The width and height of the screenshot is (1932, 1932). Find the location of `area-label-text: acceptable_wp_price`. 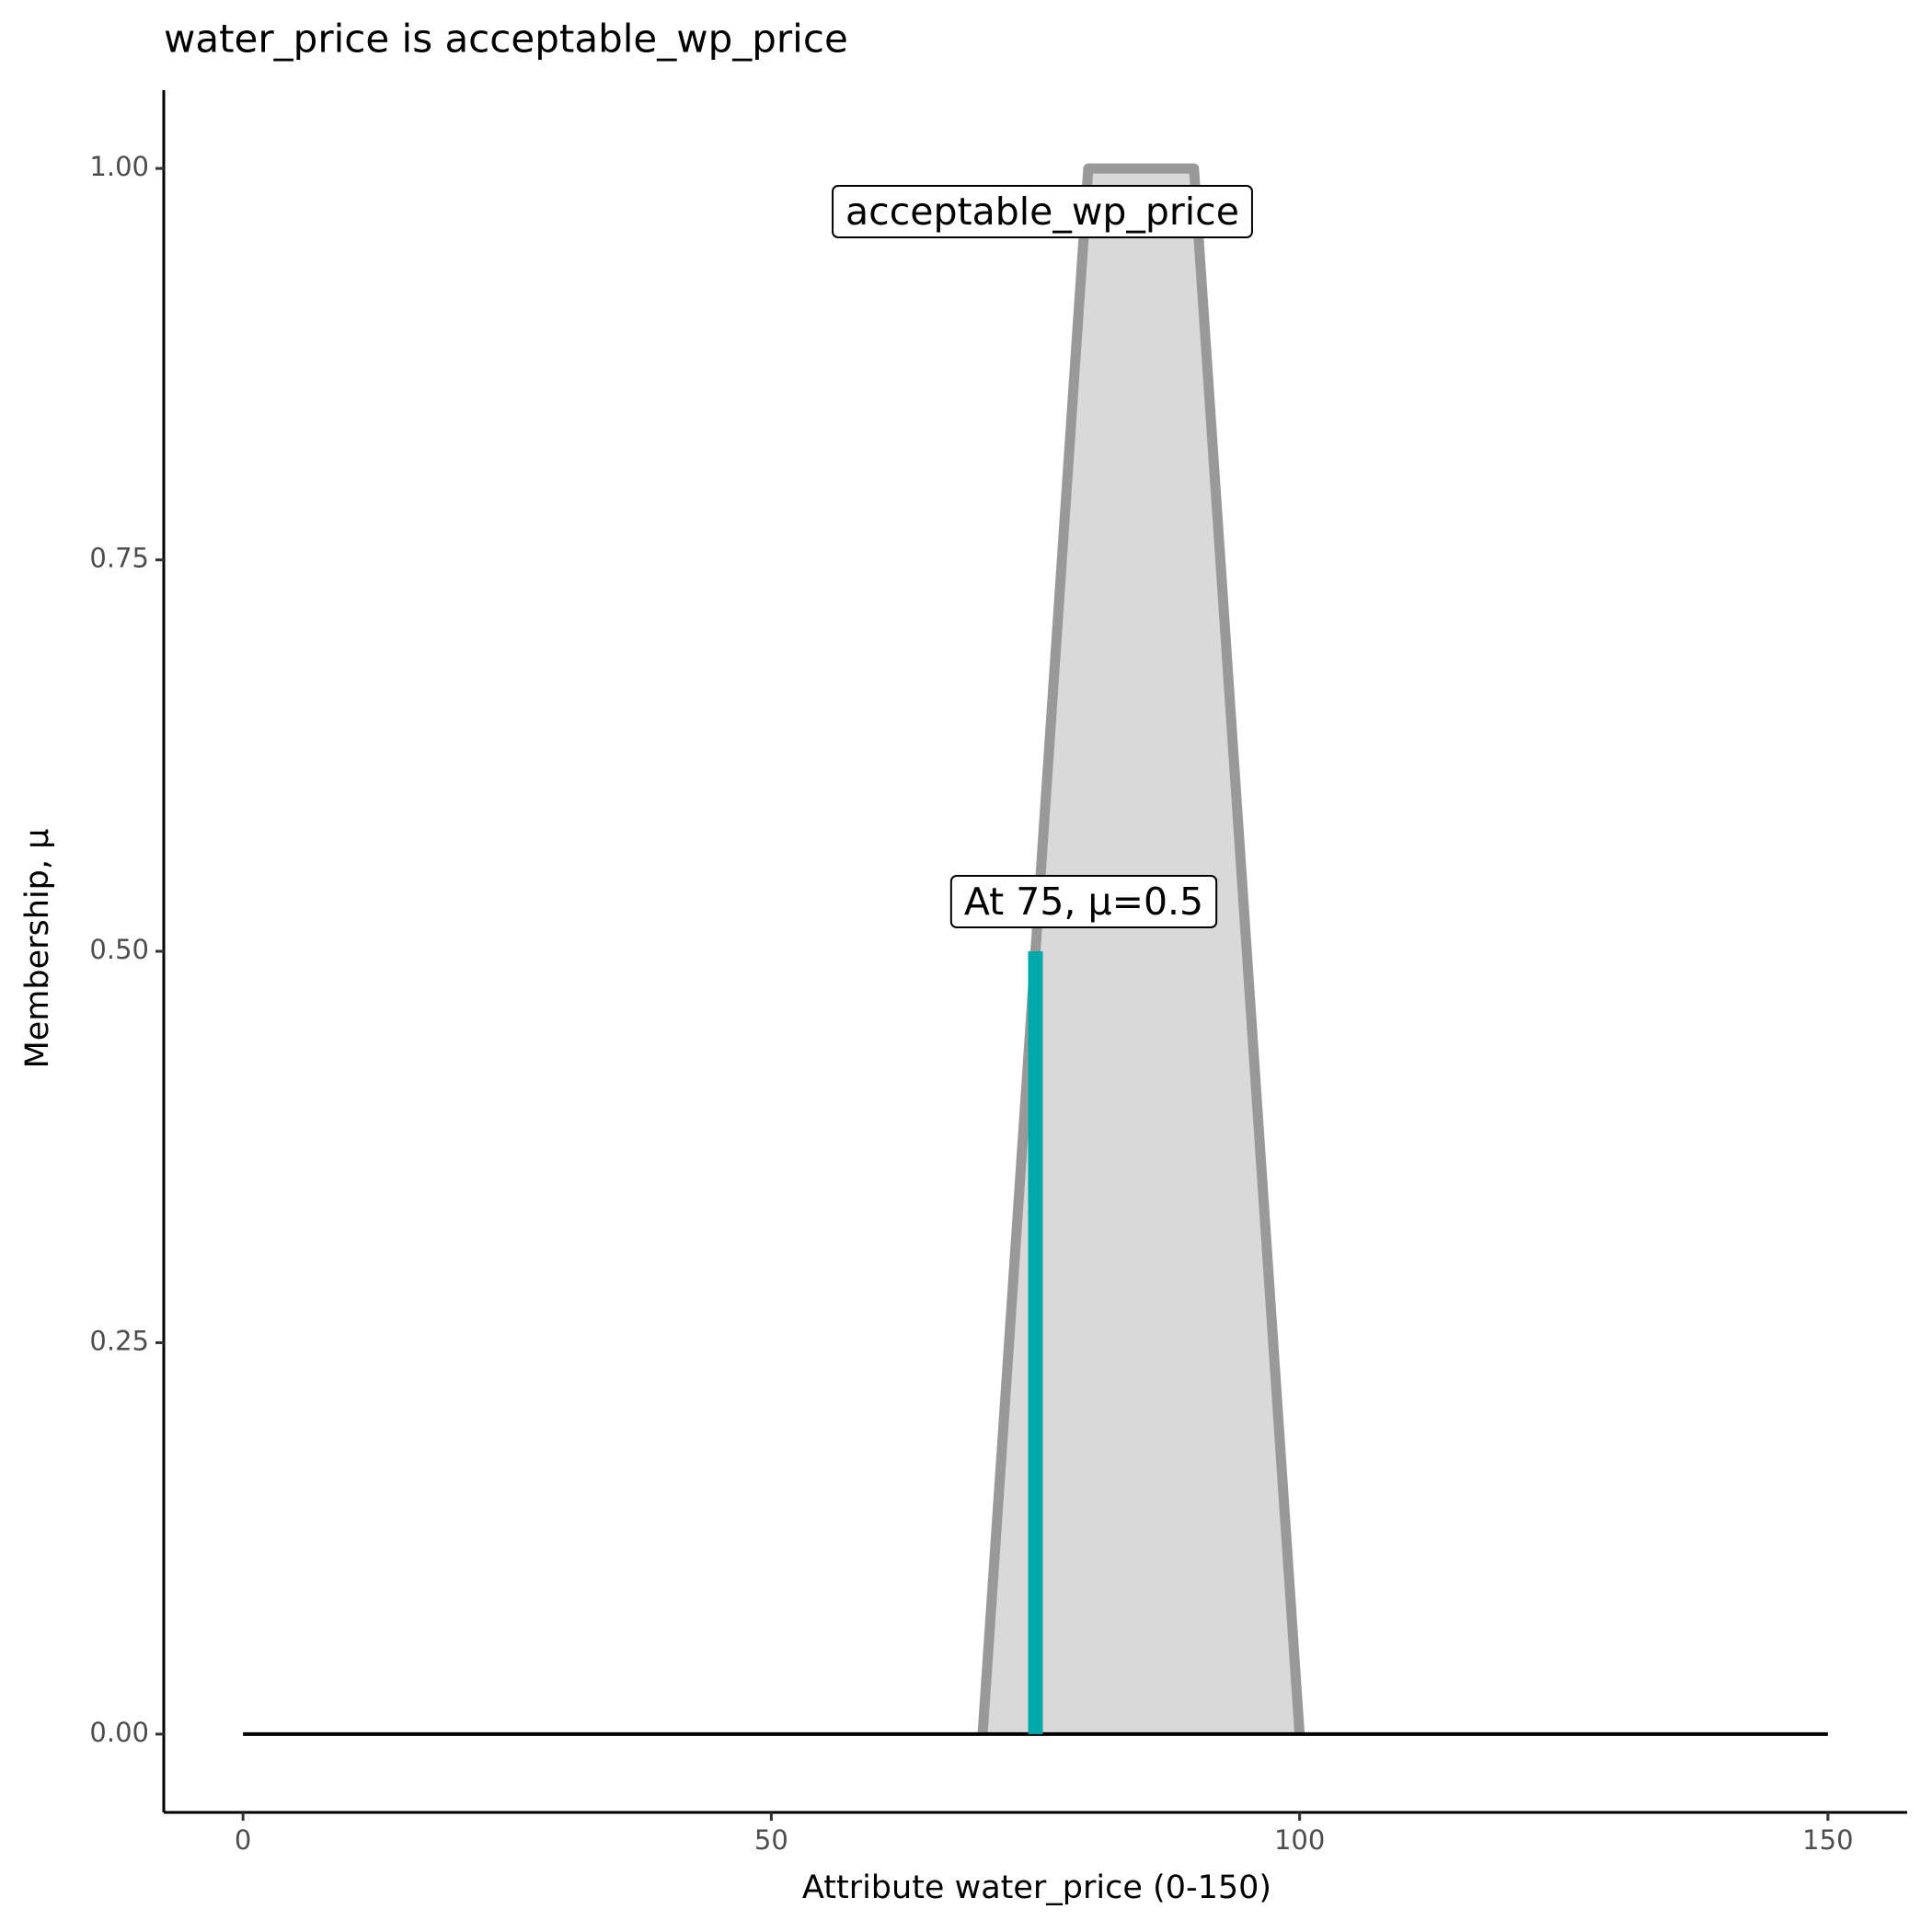

area-label-text: acceptable_wp_price is located at coordinates (1042, 212).